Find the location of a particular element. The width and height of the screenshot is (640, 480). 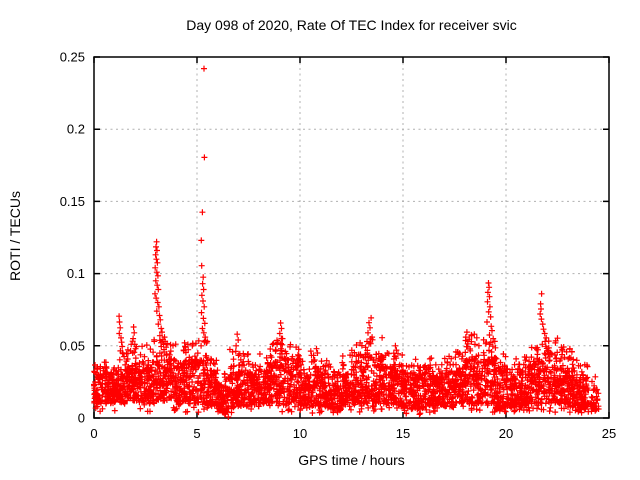

y-tick-label: 0.1 is located at coordinates (76, 273).